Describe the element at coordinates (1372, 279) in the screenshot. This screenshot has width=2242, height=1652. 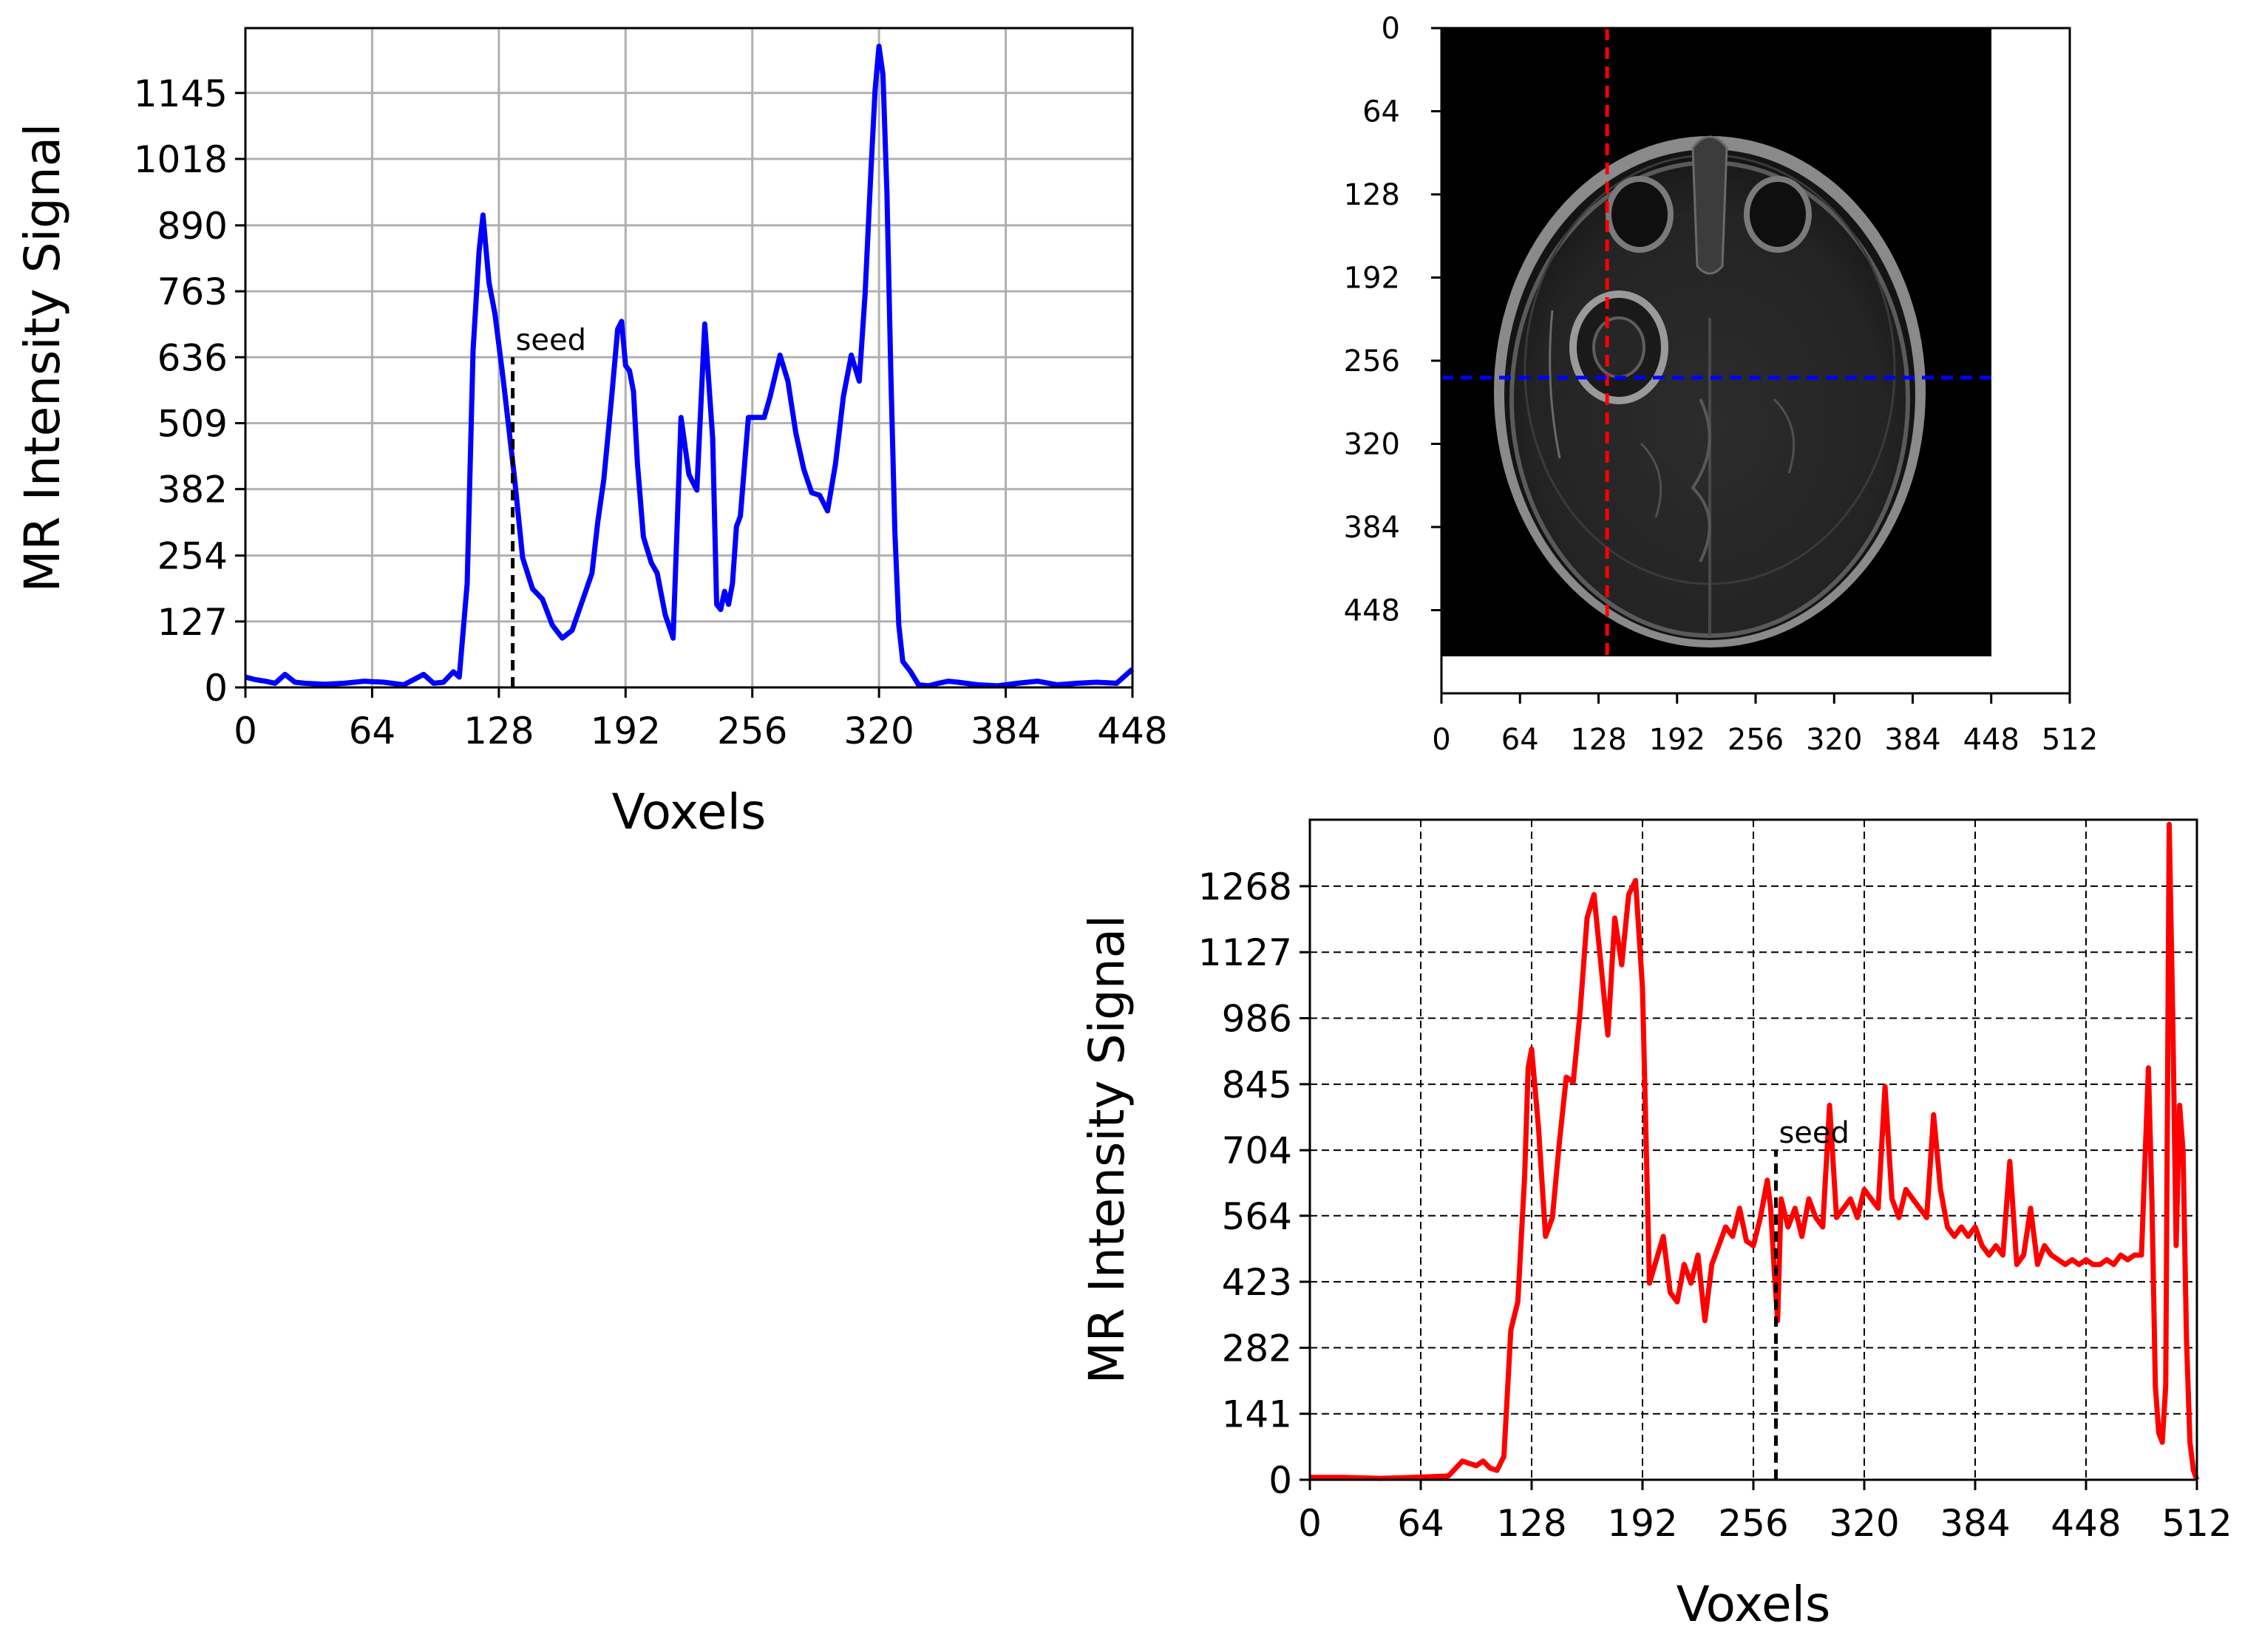
I see `y-tick-label: 192` at that location.